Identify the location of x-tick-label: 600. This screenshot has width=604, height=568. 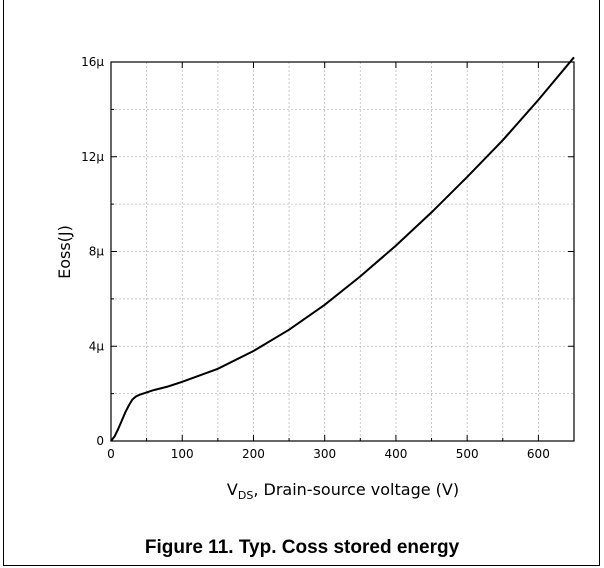
(538, 454).